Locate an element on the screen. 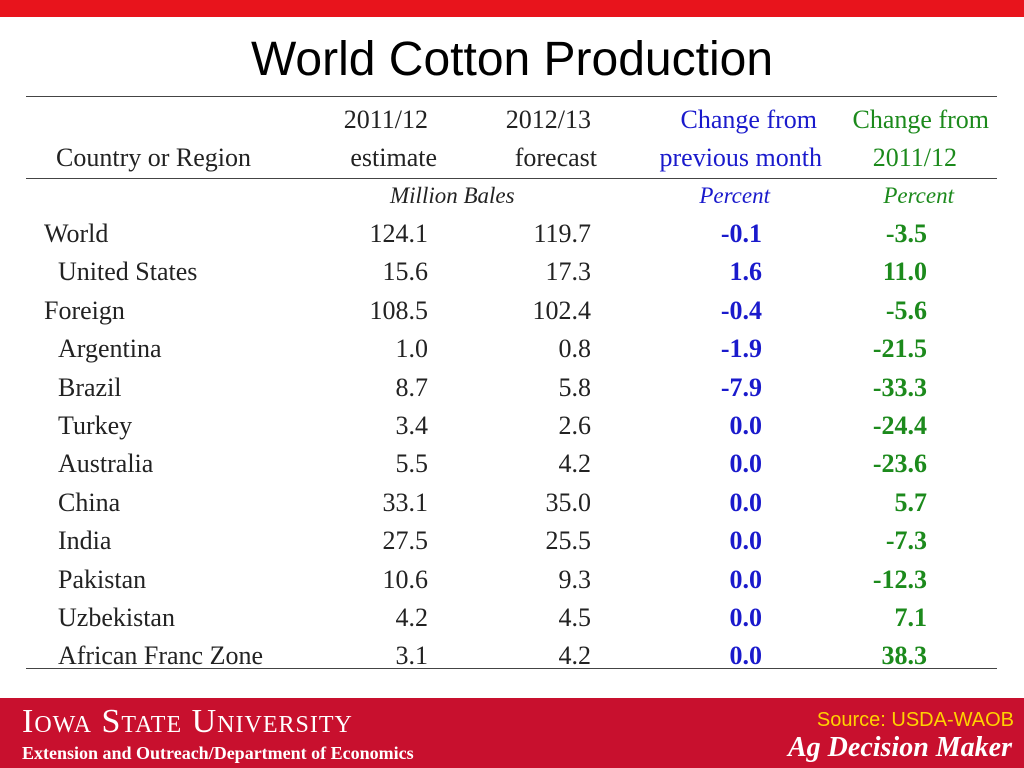 The image size is (1024, 768). row-change-month-value: -1.9 is located at coordinates (741, 348).